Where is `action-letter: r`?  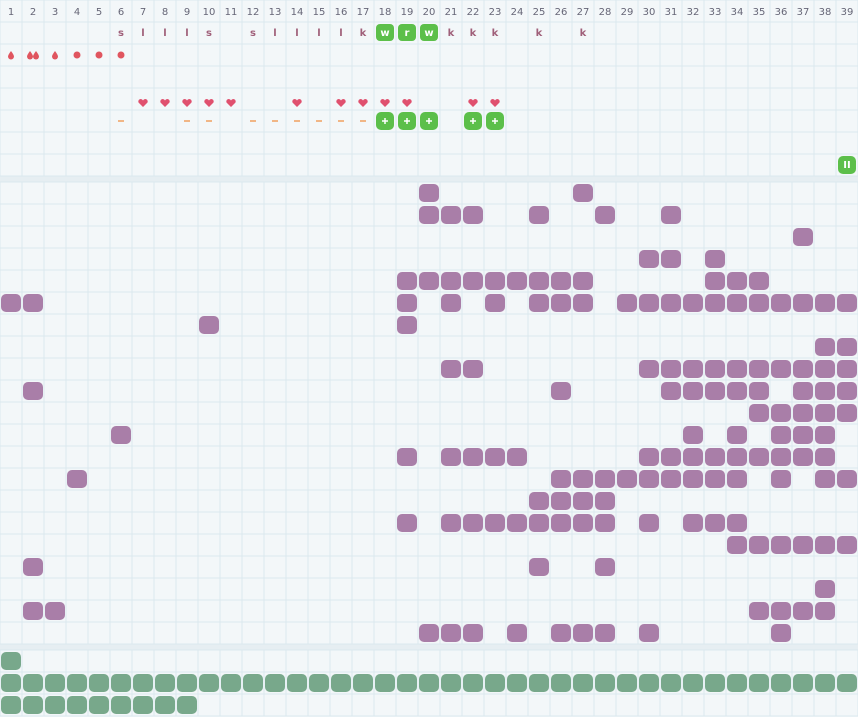
action-letter: r is located at coordinates (407, 33).